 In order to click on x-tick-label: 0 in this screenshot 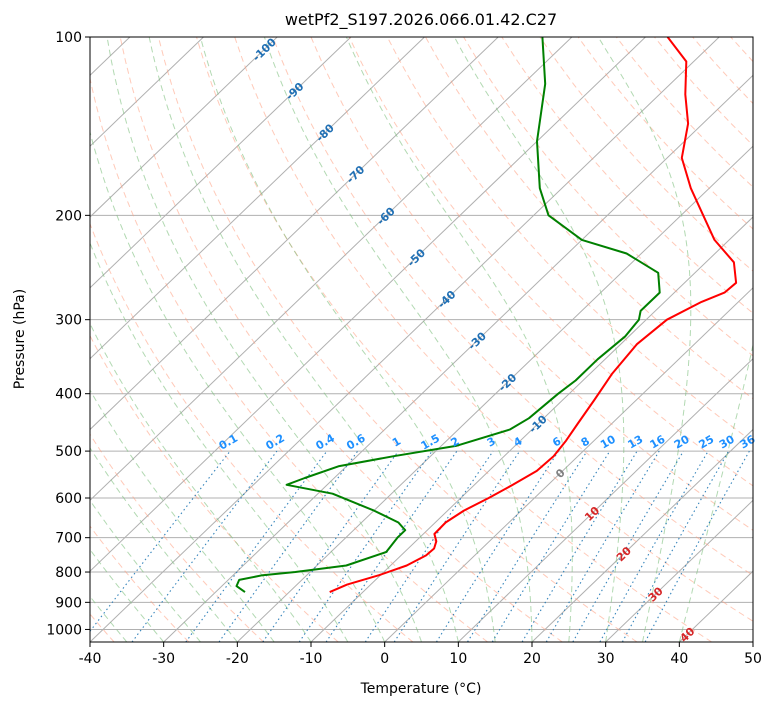, I will do `click(384, 659)`.